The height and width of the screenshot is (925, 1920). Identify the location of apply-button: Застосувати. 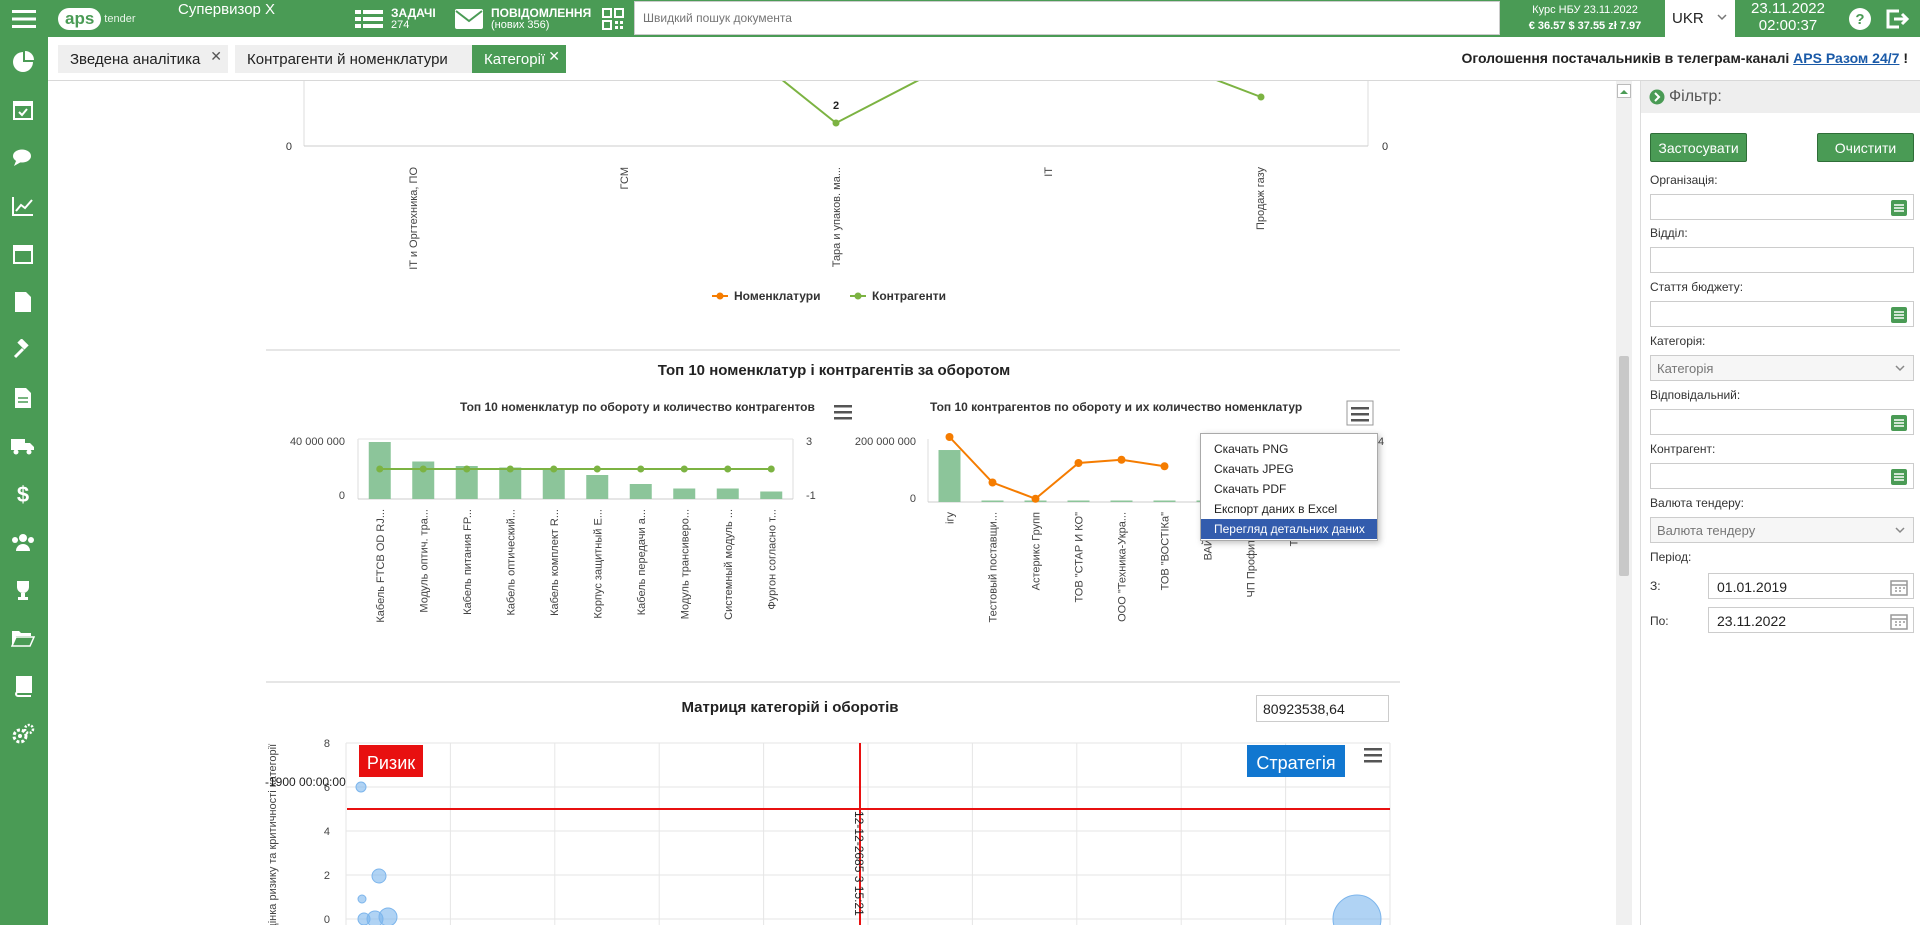
(1698, 147).